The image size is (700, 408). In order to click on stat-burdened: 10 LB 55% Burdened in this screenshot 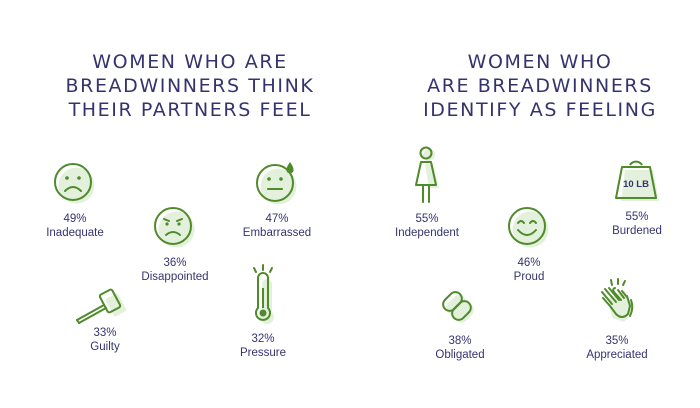, I will do `click(637, 196)`.